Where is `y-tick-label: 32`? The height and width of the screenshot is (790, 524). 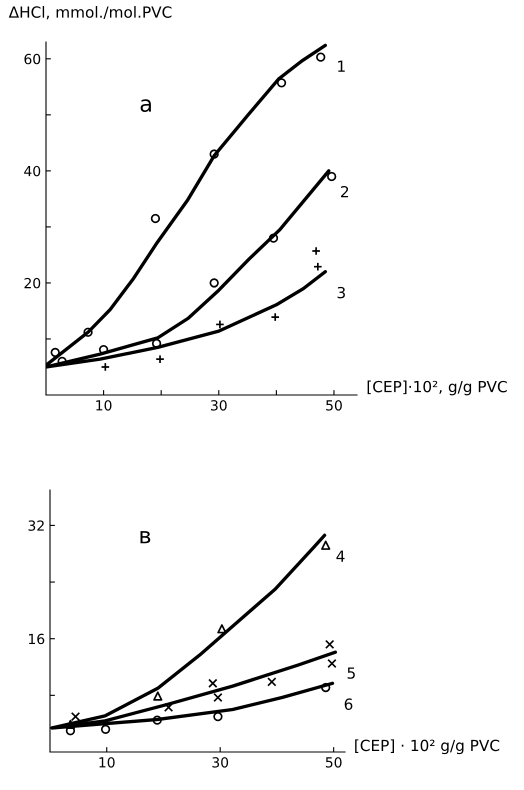 y-tick-label: 32 is located at coordinates (36, 525).